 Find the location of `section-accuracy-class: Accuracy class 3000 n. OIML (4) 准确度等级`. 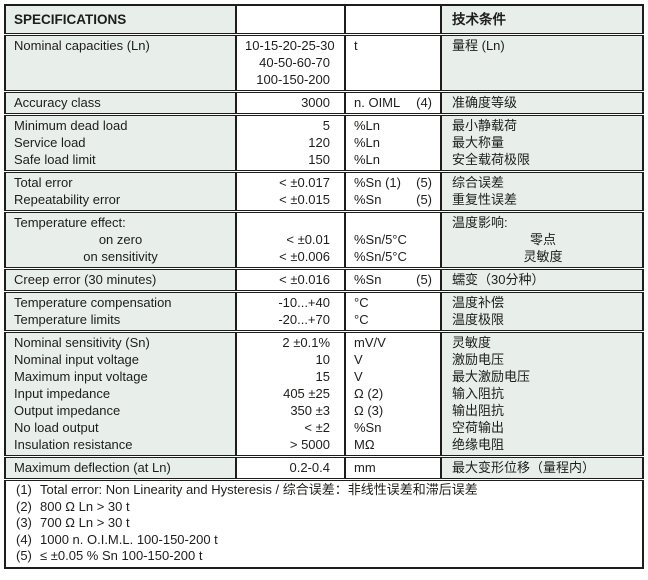

section-accuracy-class: Accuracy class 3000 n. OIML (4) 准确度等级 is located at coordinates (324, 103).